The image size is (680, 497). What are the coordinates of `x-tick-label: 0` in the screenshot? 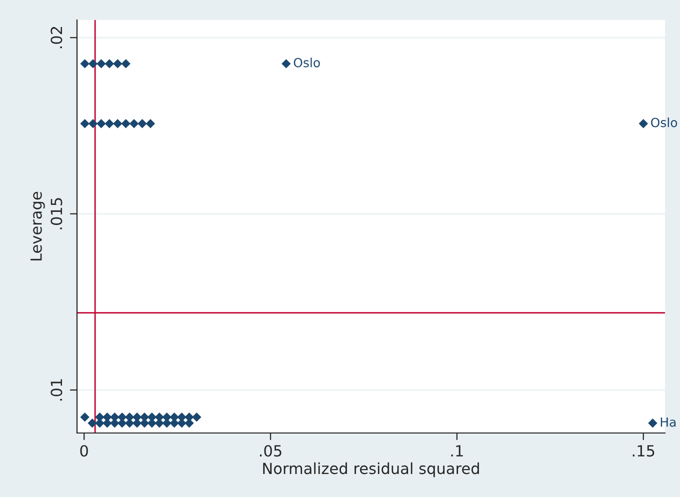 It's located at (84, 451).